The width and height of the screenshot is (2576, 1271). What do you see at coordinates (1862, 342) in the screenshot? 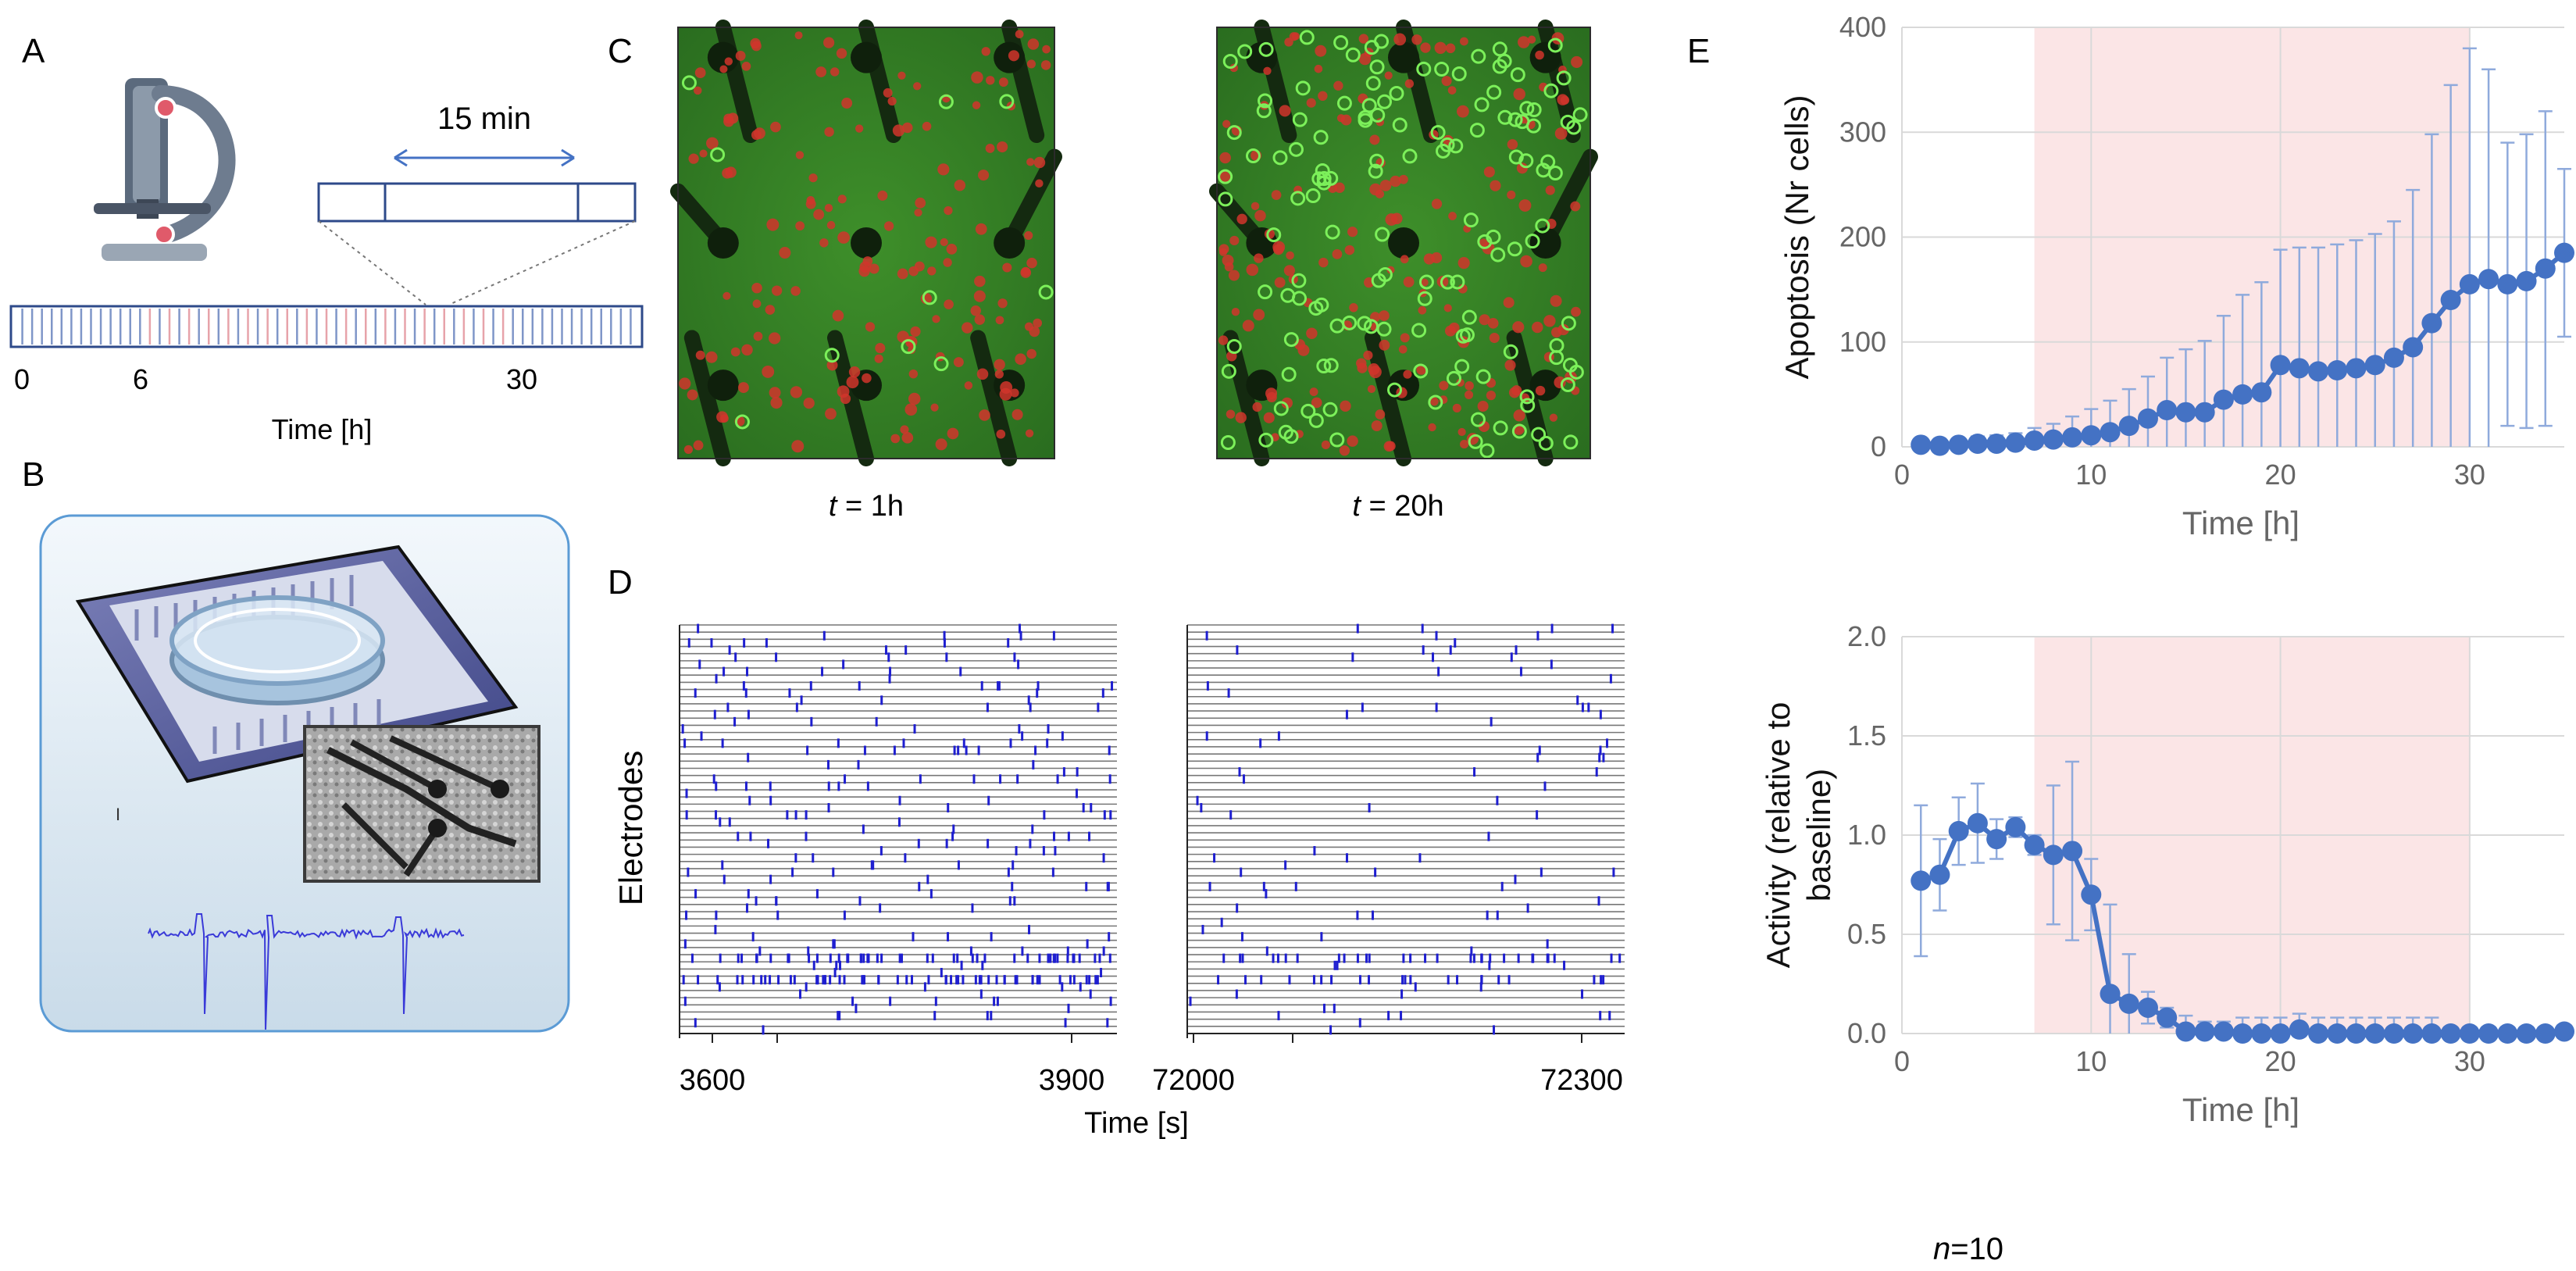
I see `y-tick-label: 100` at bounding box center [1862, 342].